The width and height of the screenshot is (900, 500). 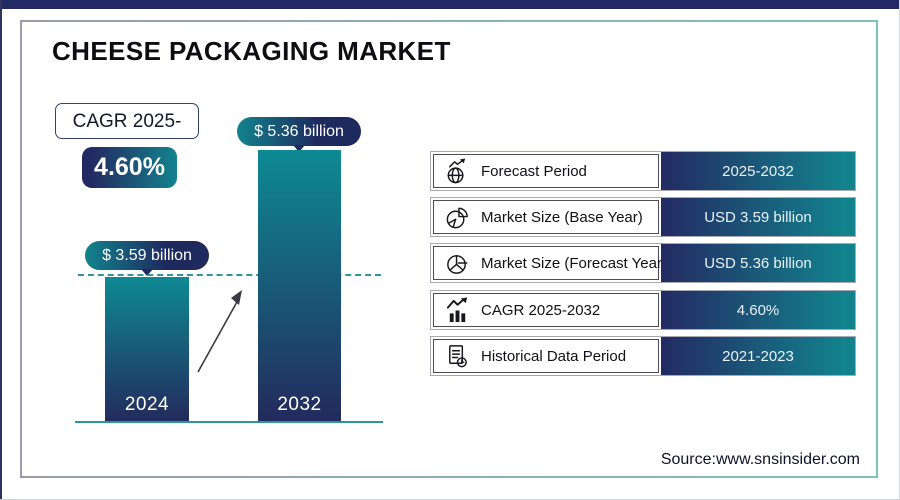 I want to click on growth-arrow-icon, so click(x=219, y=331).